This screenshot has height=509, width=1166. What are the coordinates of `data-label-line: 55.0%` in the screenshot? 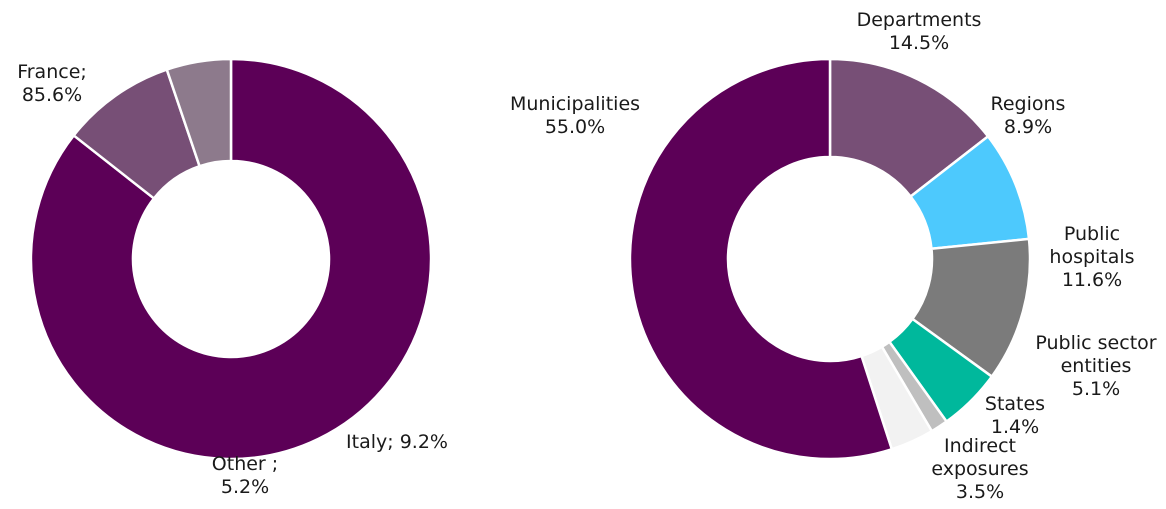 It's located at (575, 127).